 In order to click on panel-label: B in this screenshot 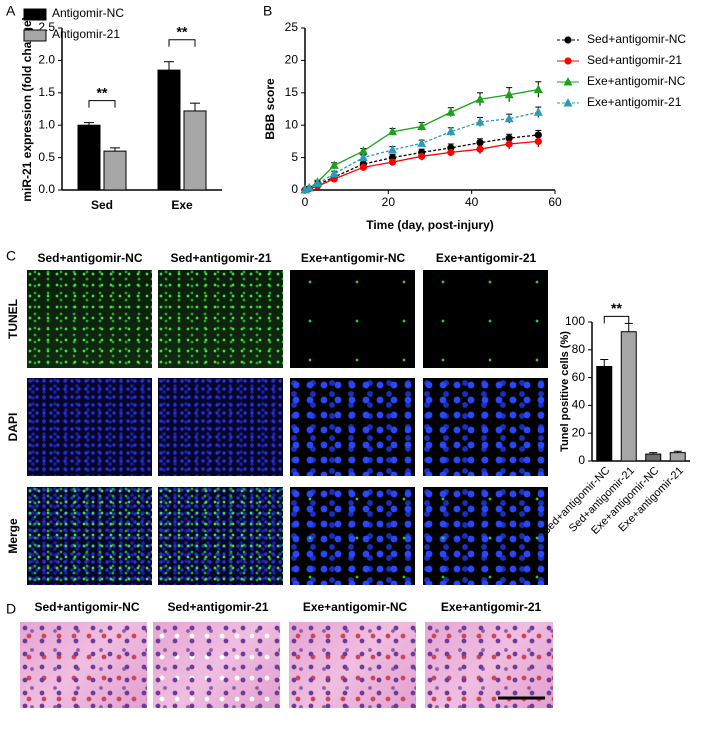, I will do `click(267, 11)`.